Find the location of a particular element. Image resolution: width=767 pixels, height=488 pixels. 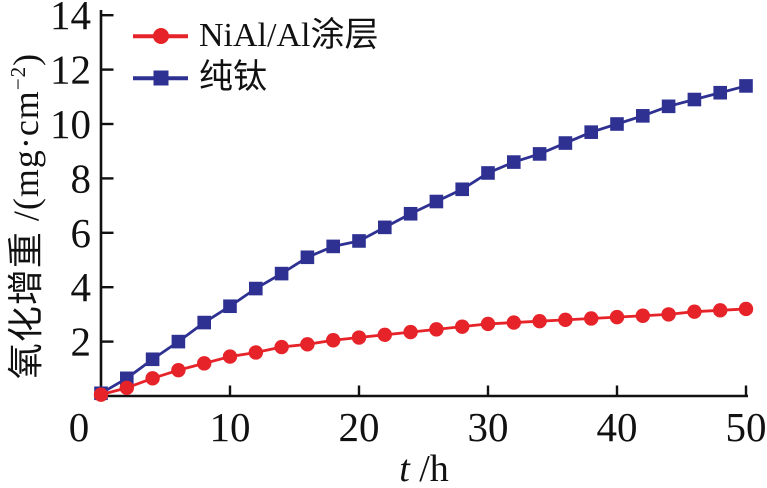

y-axis-unit-close: ) is located at coordinates (26, 59).